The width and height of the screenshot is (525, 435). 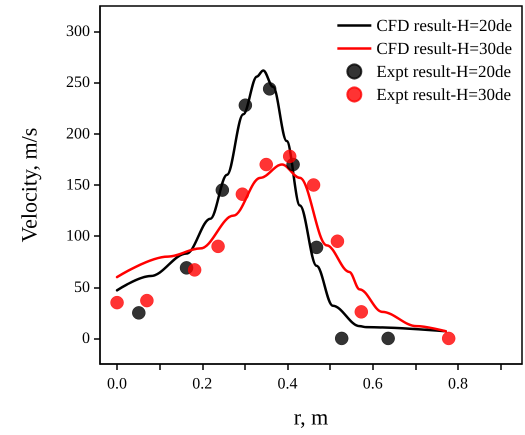 I want to click on y-tick-label: 300, so click(x=78, y=31).